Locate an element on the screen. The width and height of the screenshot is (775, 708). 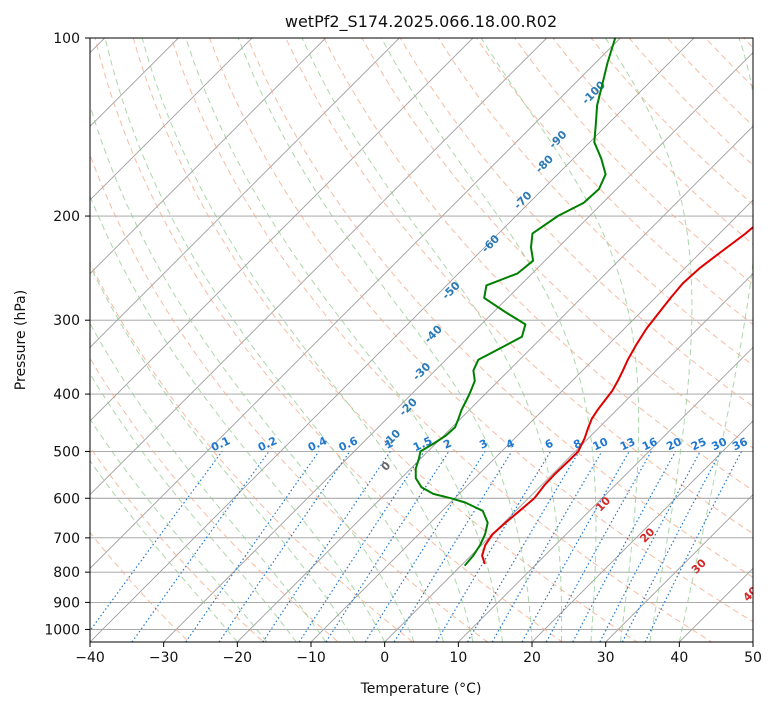
x-tick-label: −20 is located at coordinates (238, 658).